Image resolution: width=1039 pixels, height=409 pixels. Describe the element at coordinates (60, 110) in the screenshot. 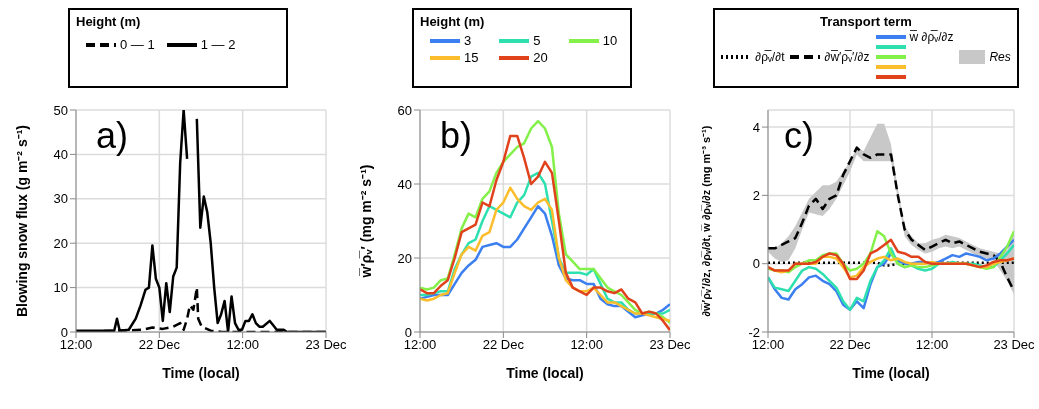

I see `y-tick-label: 50` at that location.